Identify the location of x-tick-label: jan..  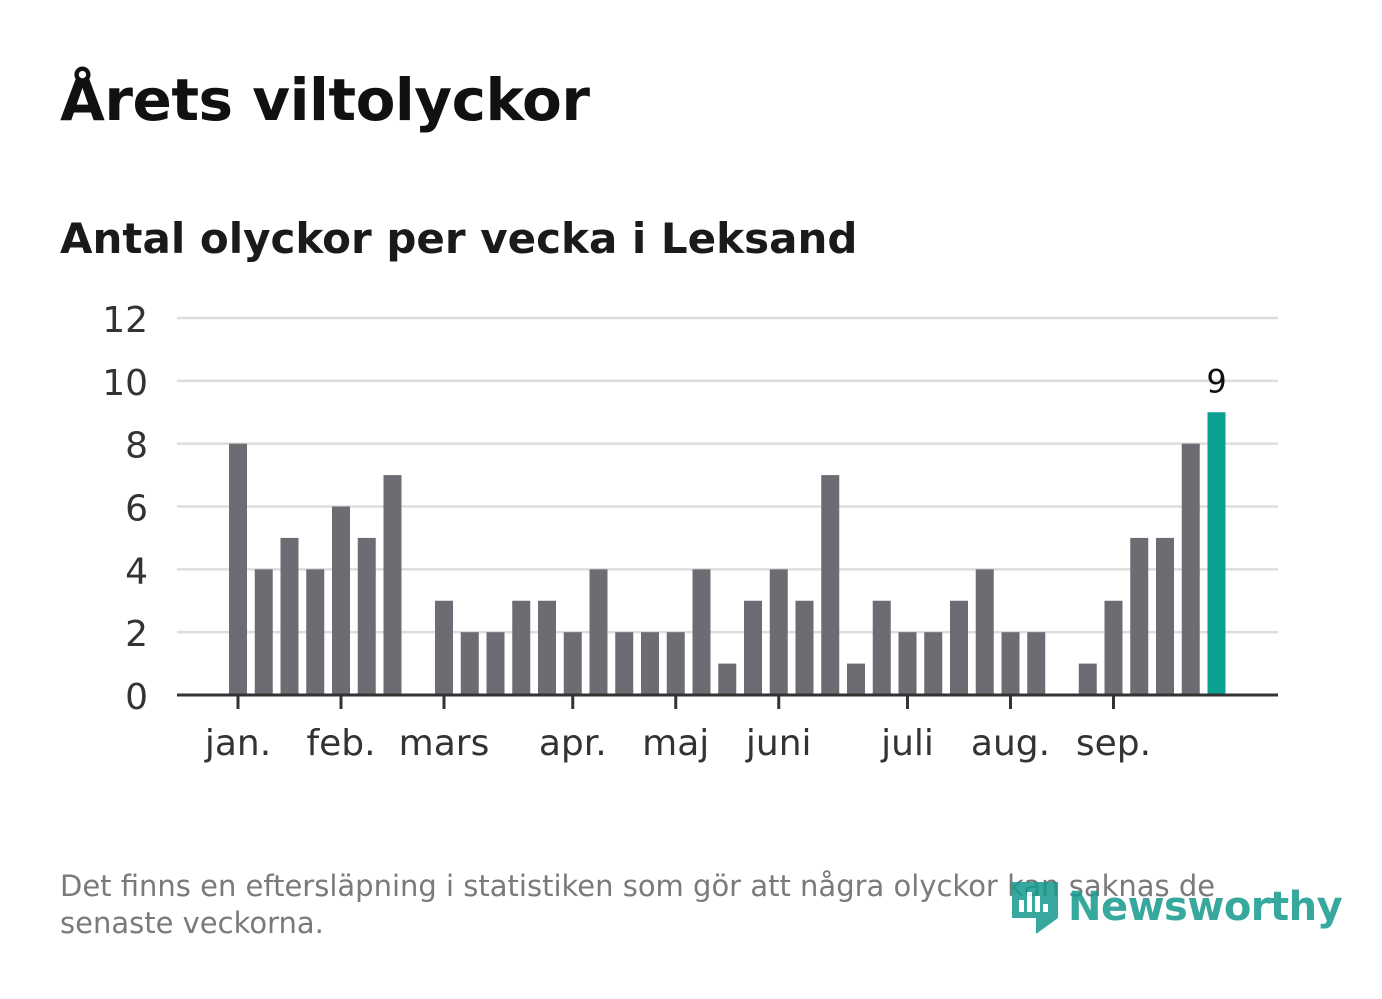
(237, 743).